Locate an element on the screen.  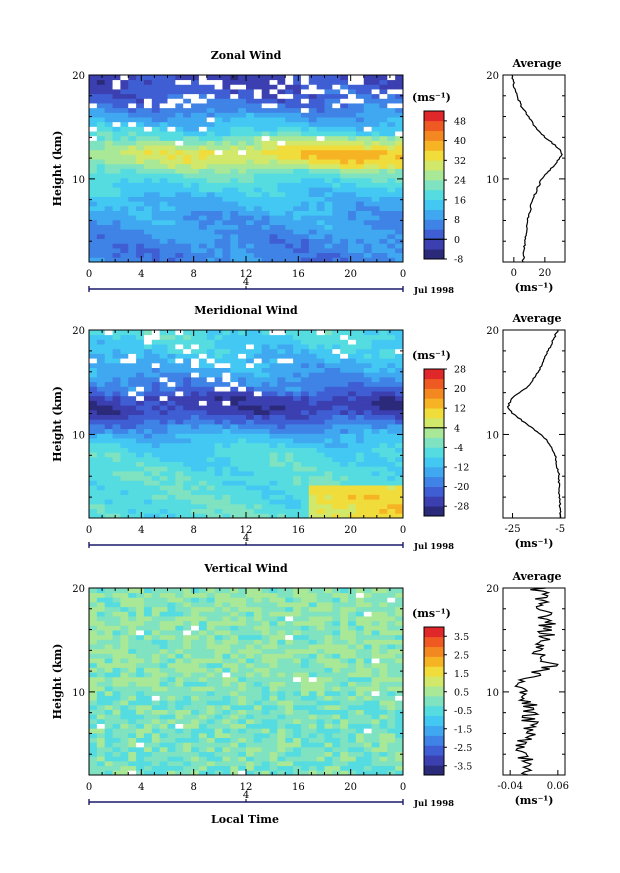
colorbar-swatch is located at coordinates (434, 383).